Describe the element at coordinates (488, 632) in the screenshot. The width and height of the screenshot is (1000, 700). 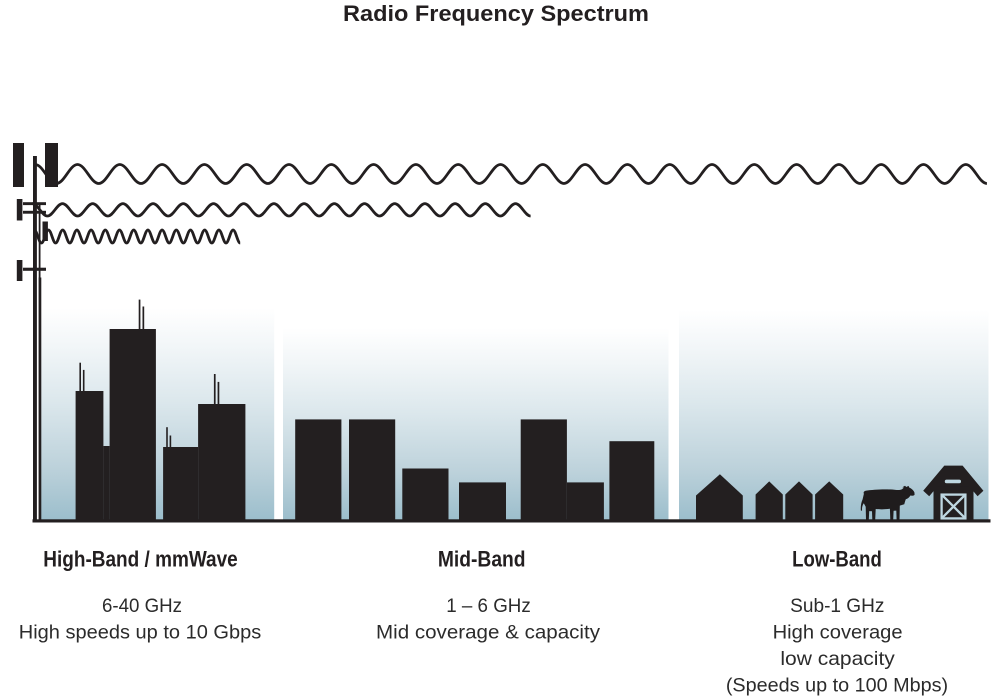
I see `svg-text: Mid coverage & capacity` at that location.